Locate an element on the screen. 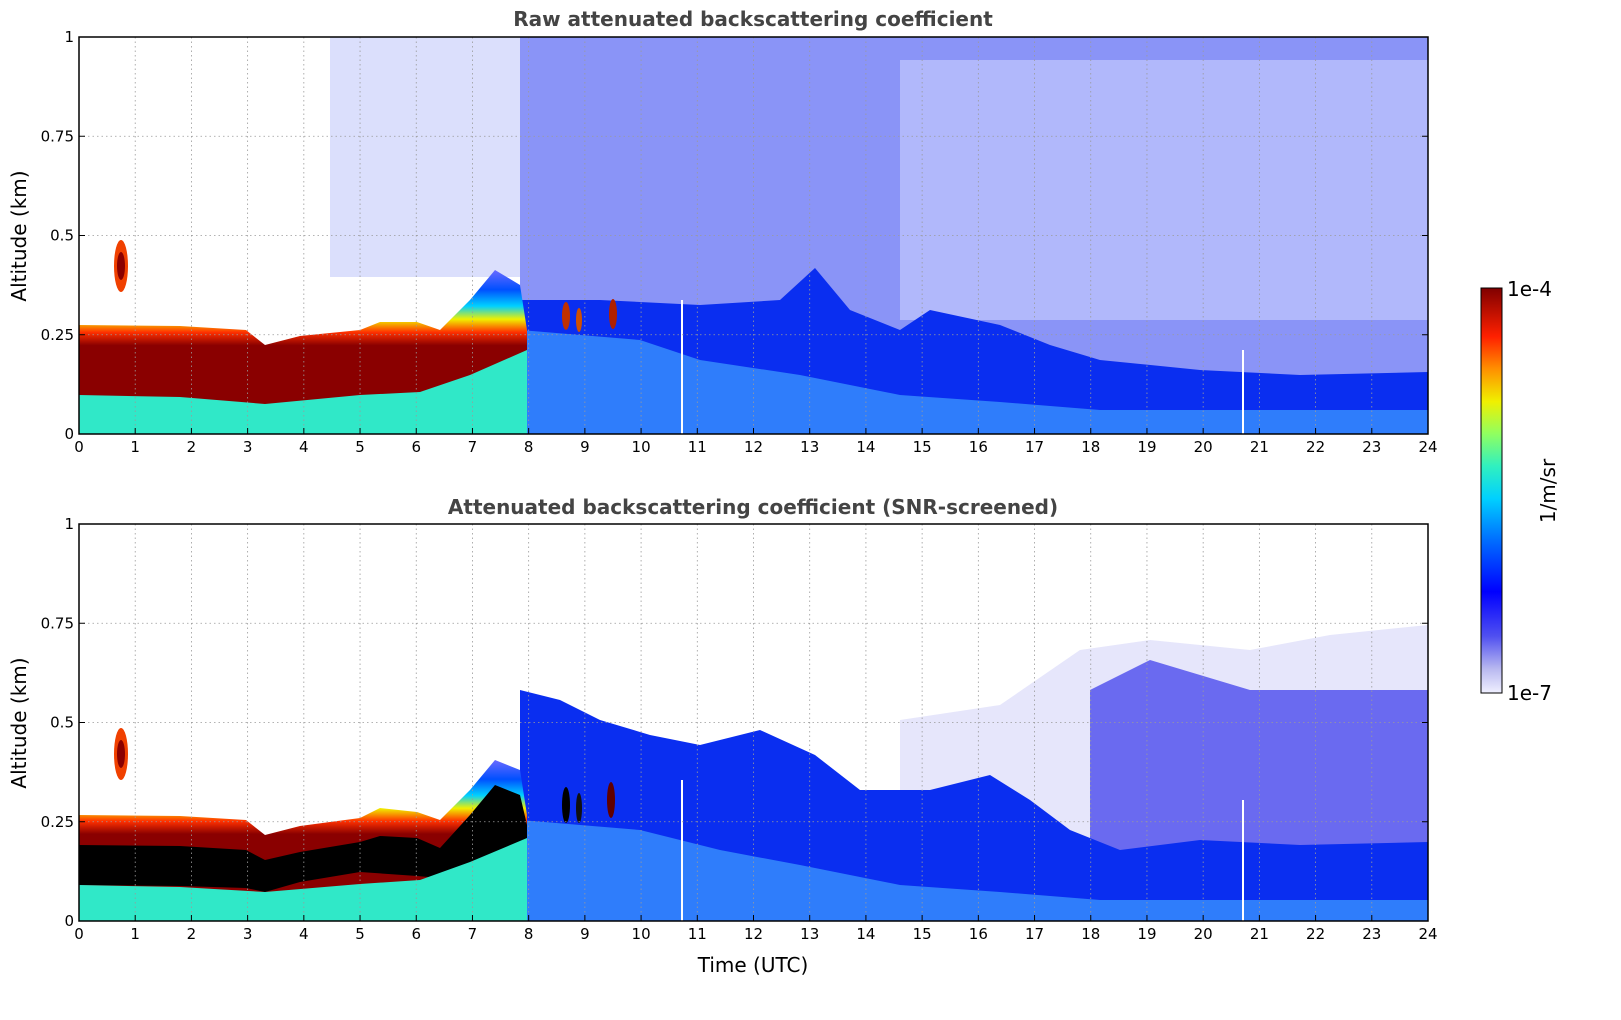  panel-screened-x-ticks: 0 1 2 3 4 5 6 7 8 9 10 11 12 13 14 15 16 17 18 19 20 21 22 23 24 is located at coordinates (756, 929).